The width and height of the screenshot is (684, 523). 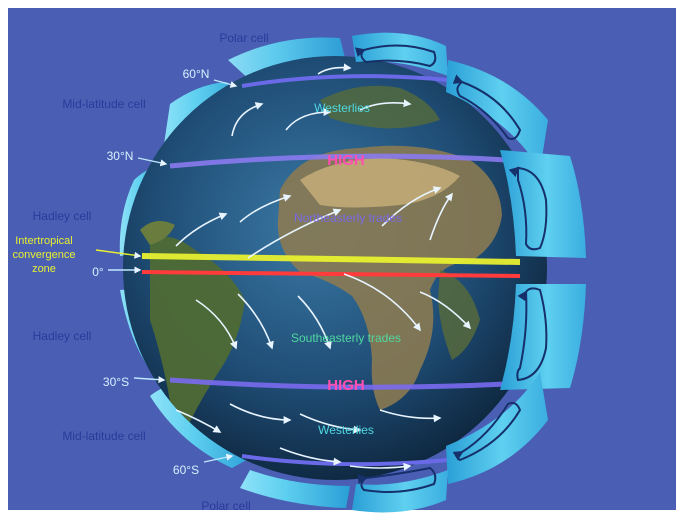 I want to click on label-high-north: HIGH, so click(x=346, y=160).